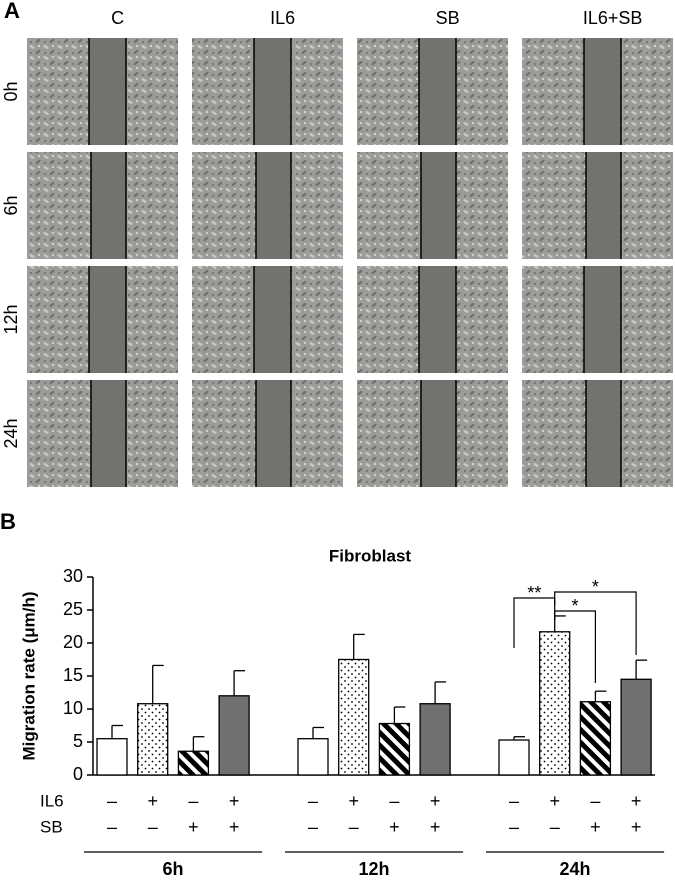  What do you see at coordinates (73, 576) in the screenshot?
I see `y-tick-label: 30` at bounding box center [73, 576].